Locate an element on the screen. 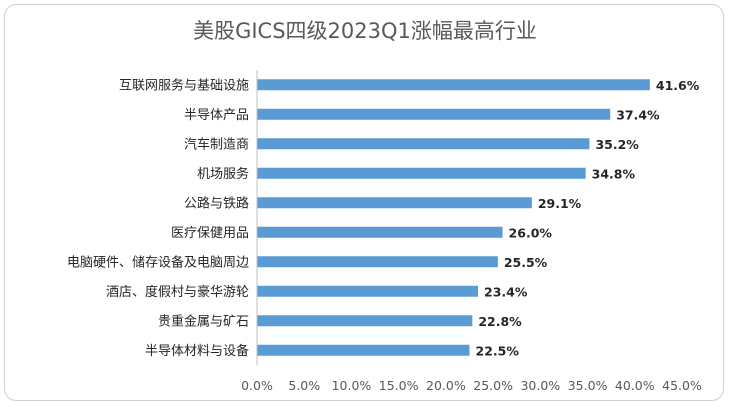 The width and height of the screenshot is (730, 407). x-tick-label: 30.0% is located at coordinates (540, 385).